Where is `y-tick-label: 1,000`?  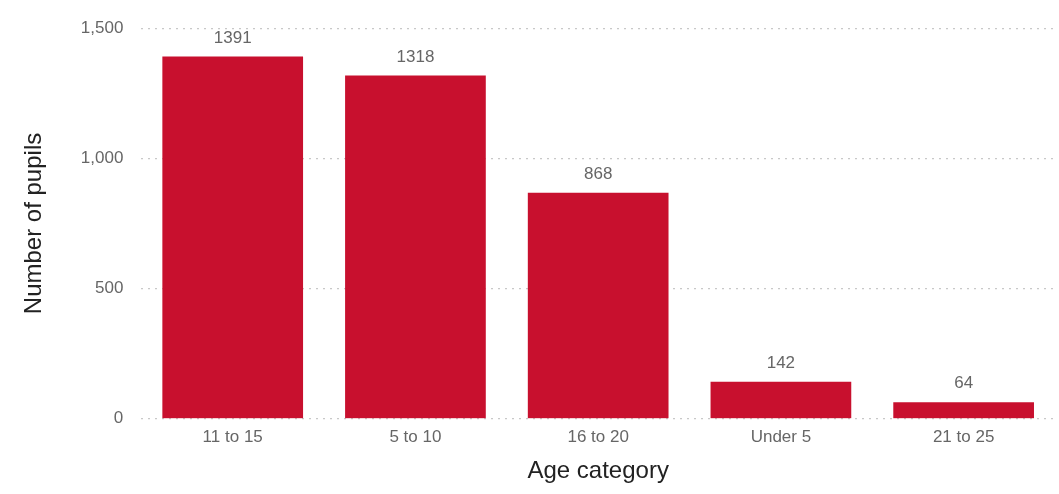
y-tick-label: 1,000 is located at coordinates (102, 158).